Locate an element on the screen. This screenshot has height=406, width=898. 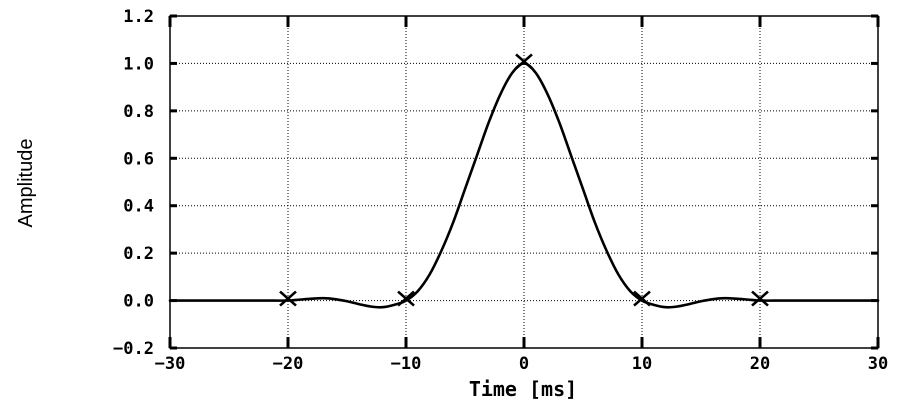
x-tick-label: −20 is located at coordinates (288, 364).